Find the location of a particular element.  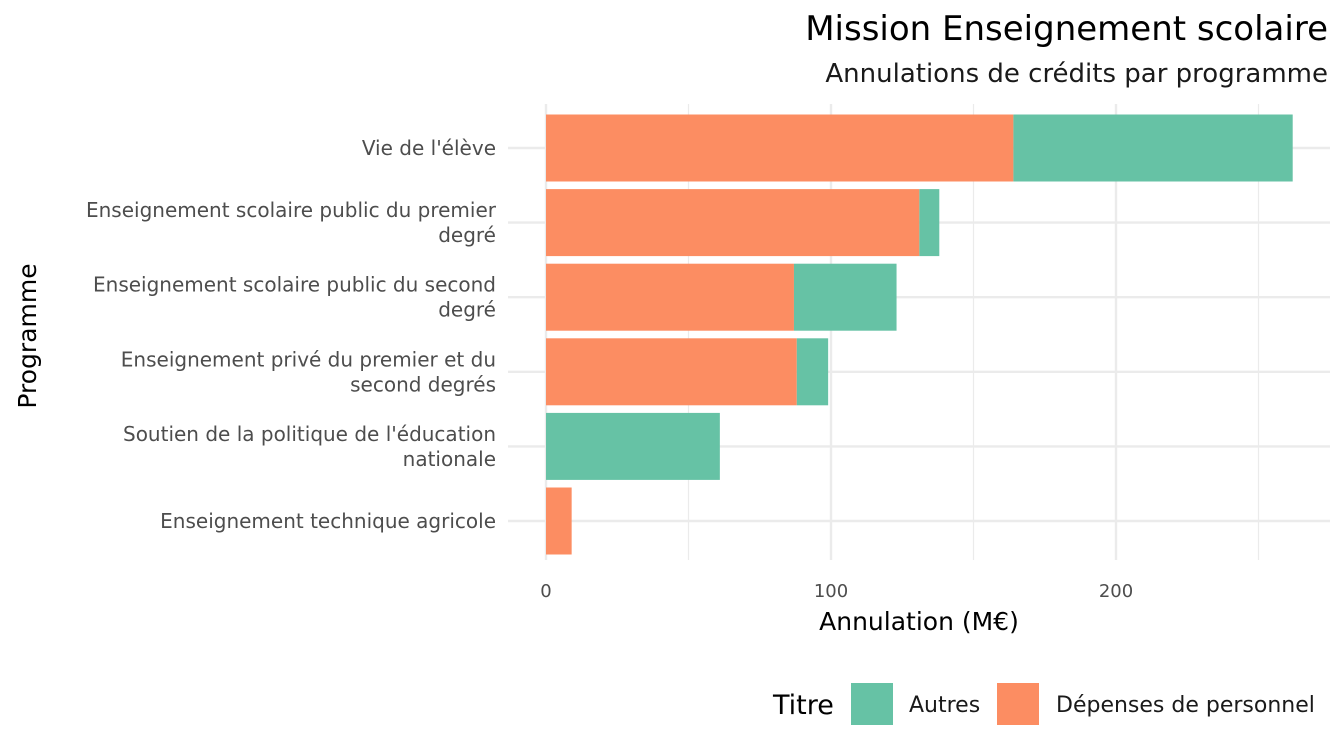

y-tick-label: second degrés is located at coordinates (423, 384).